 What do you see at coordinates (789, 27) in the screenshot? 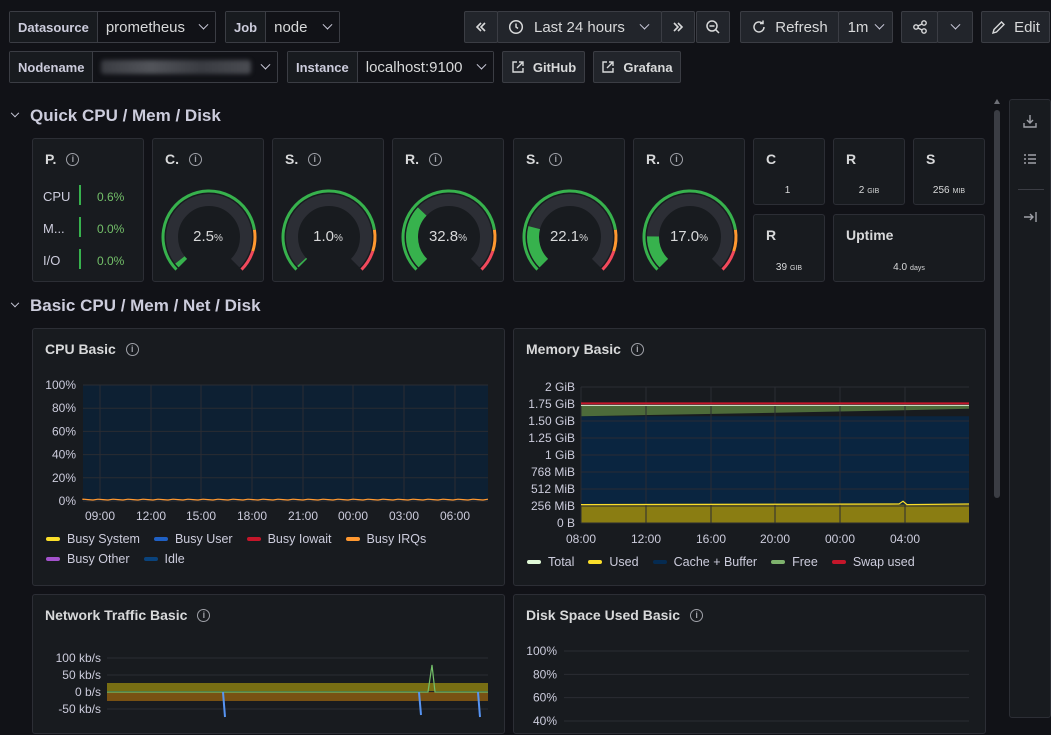
I see `refresh-button: Refresh` at bounding box center [789, 27].